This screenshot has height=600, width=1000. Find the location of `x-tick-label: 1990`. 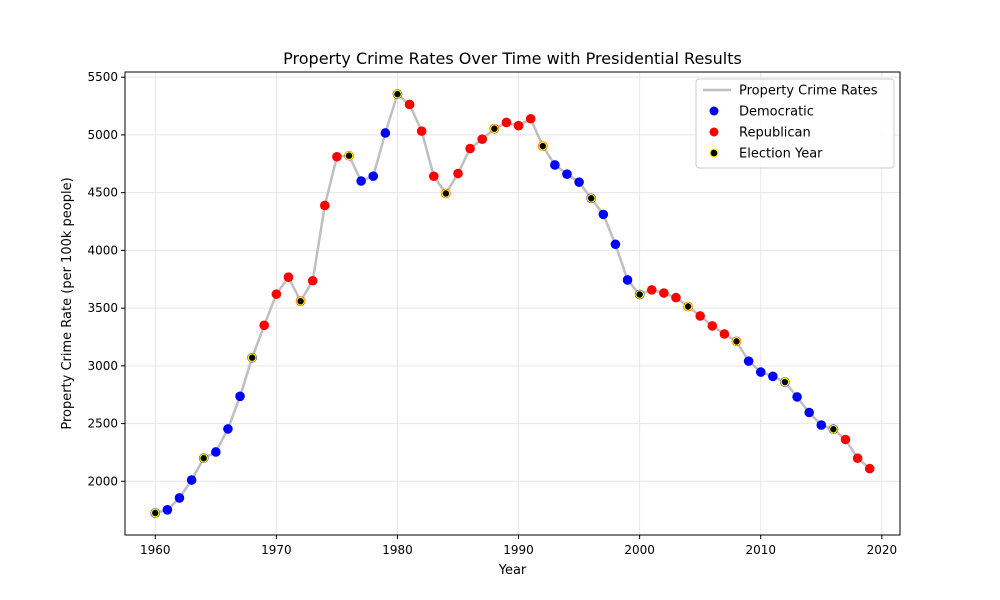

x-tick-label: 1990 is located at coordinates (518, 550).